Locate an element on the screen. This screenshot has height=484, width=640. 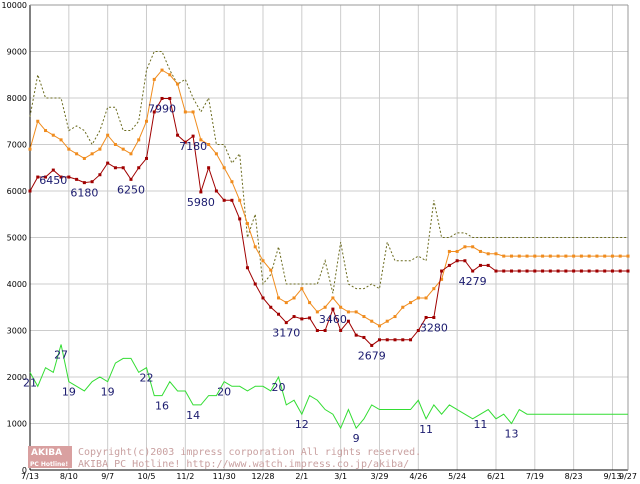
watermark-badge-bottom: PC Hotline! is located at coordinates (49, 464).